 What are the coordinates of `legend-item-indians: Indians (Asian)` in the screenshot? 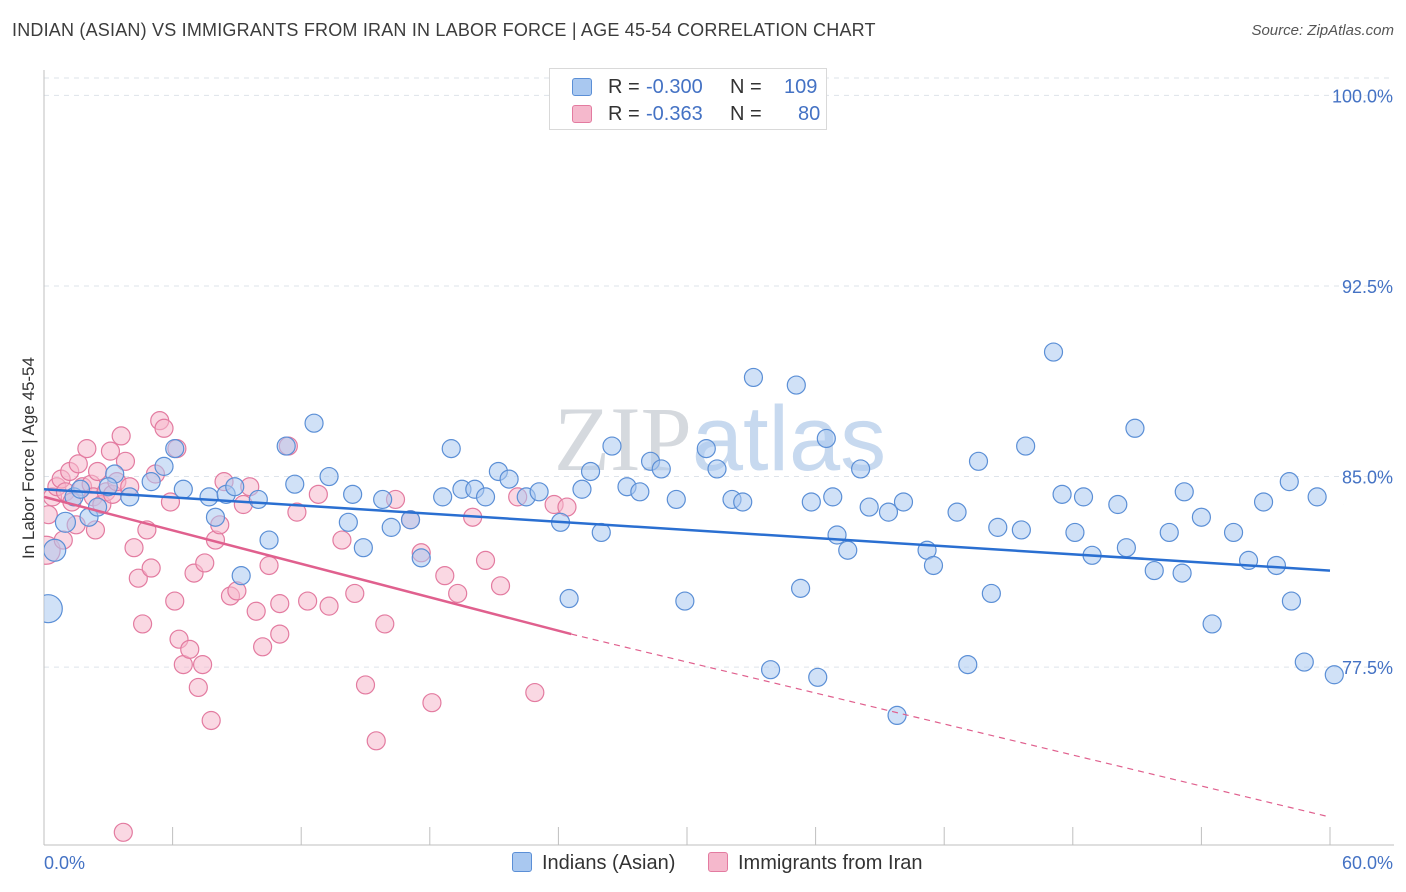 It's located at (593, 863).